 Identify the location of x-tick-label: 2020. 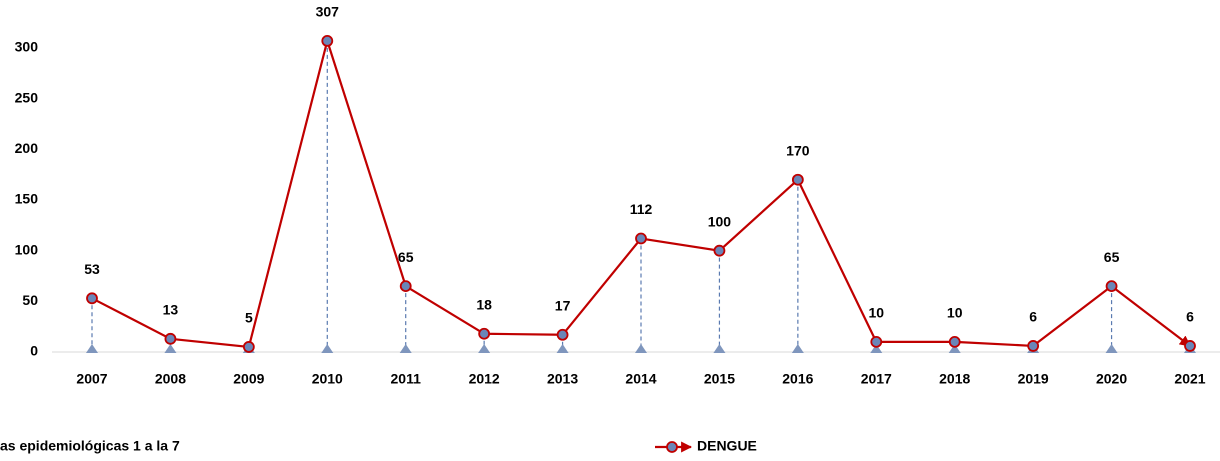
(1111, 379).